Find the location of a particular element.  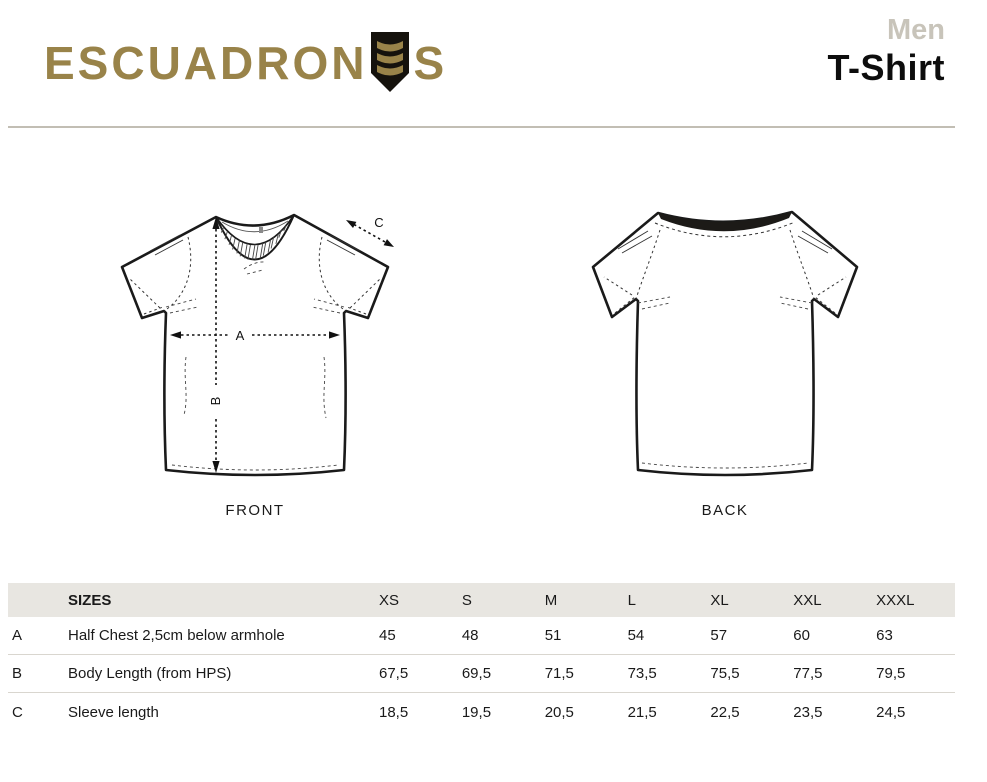

table-cell: 45 is located at coordinates (387, 635).